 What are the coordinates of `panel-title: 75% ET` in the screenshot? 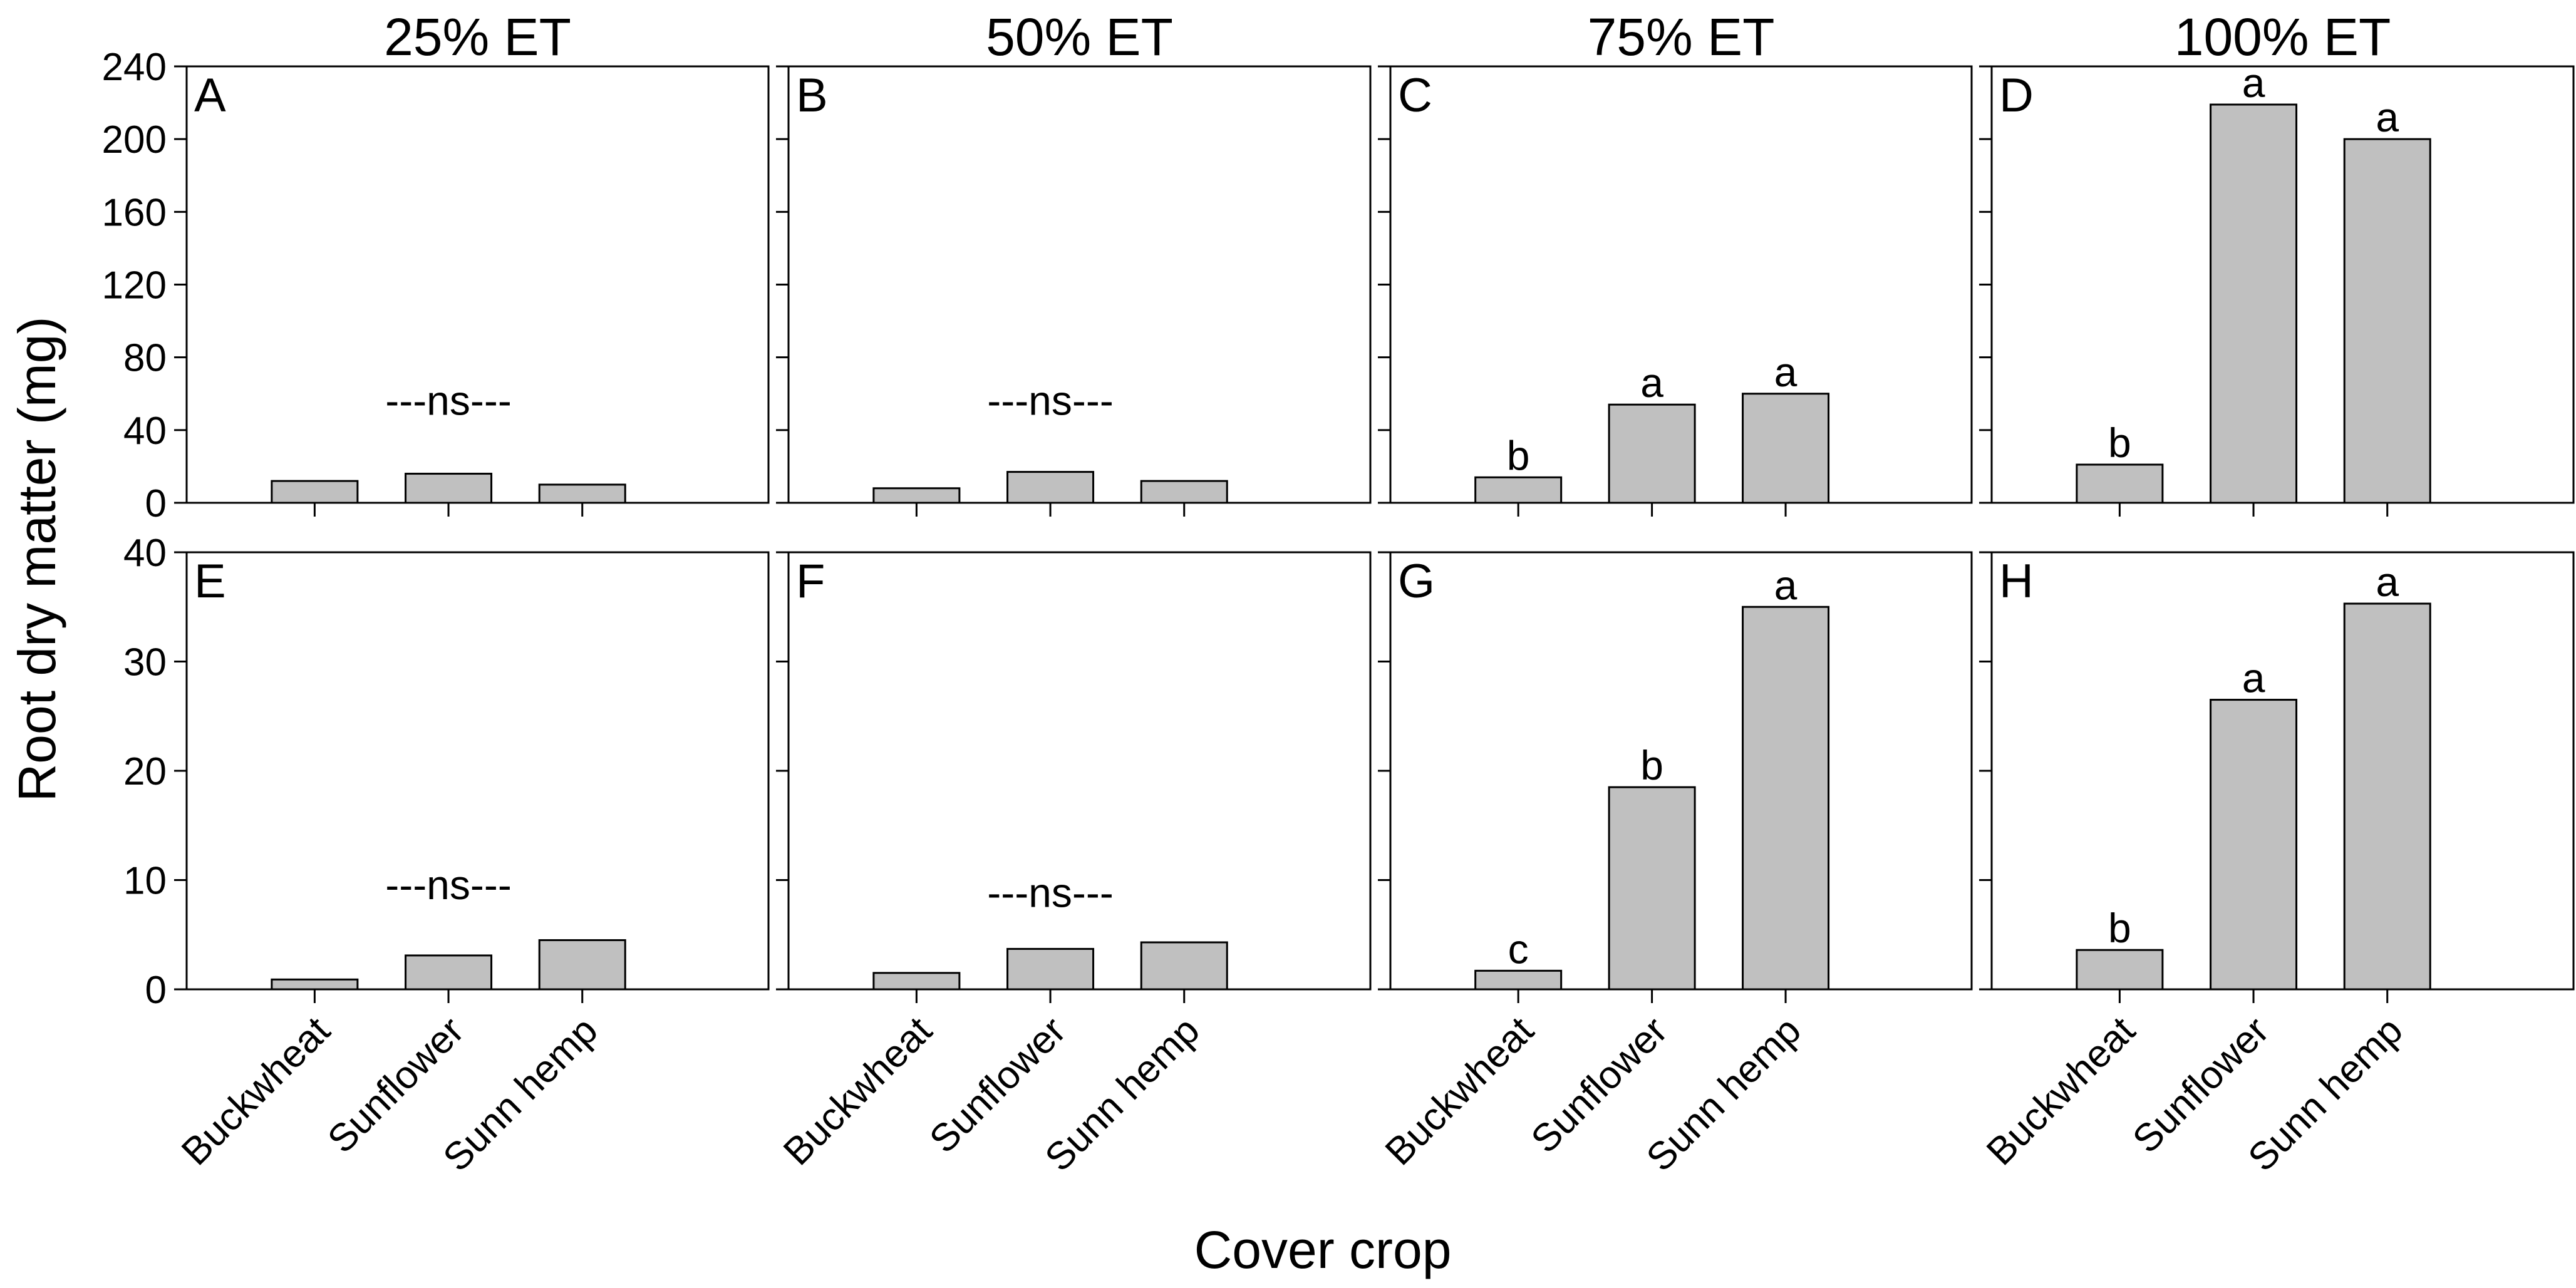 It's located at (1681, 37).